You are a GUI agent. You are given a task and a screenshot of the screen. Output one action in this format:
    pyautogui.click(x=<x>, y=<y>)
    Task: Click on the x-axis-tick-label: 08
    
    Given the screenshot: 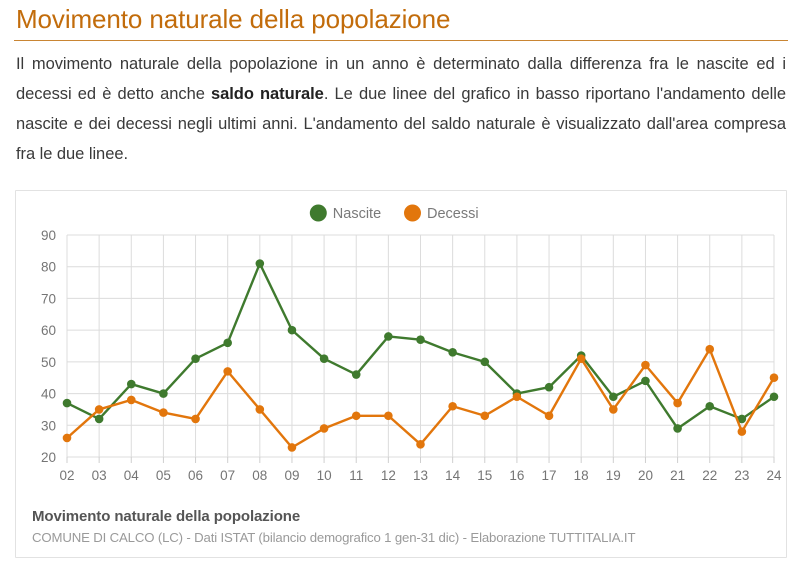 What is the action you would take?
    pyautogui.click(x=259, y=475)
    